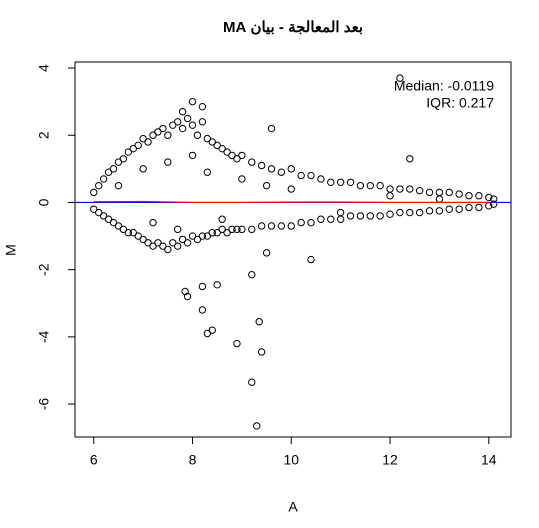  I want to click on x-tick-label: 14, so click(489, 460).